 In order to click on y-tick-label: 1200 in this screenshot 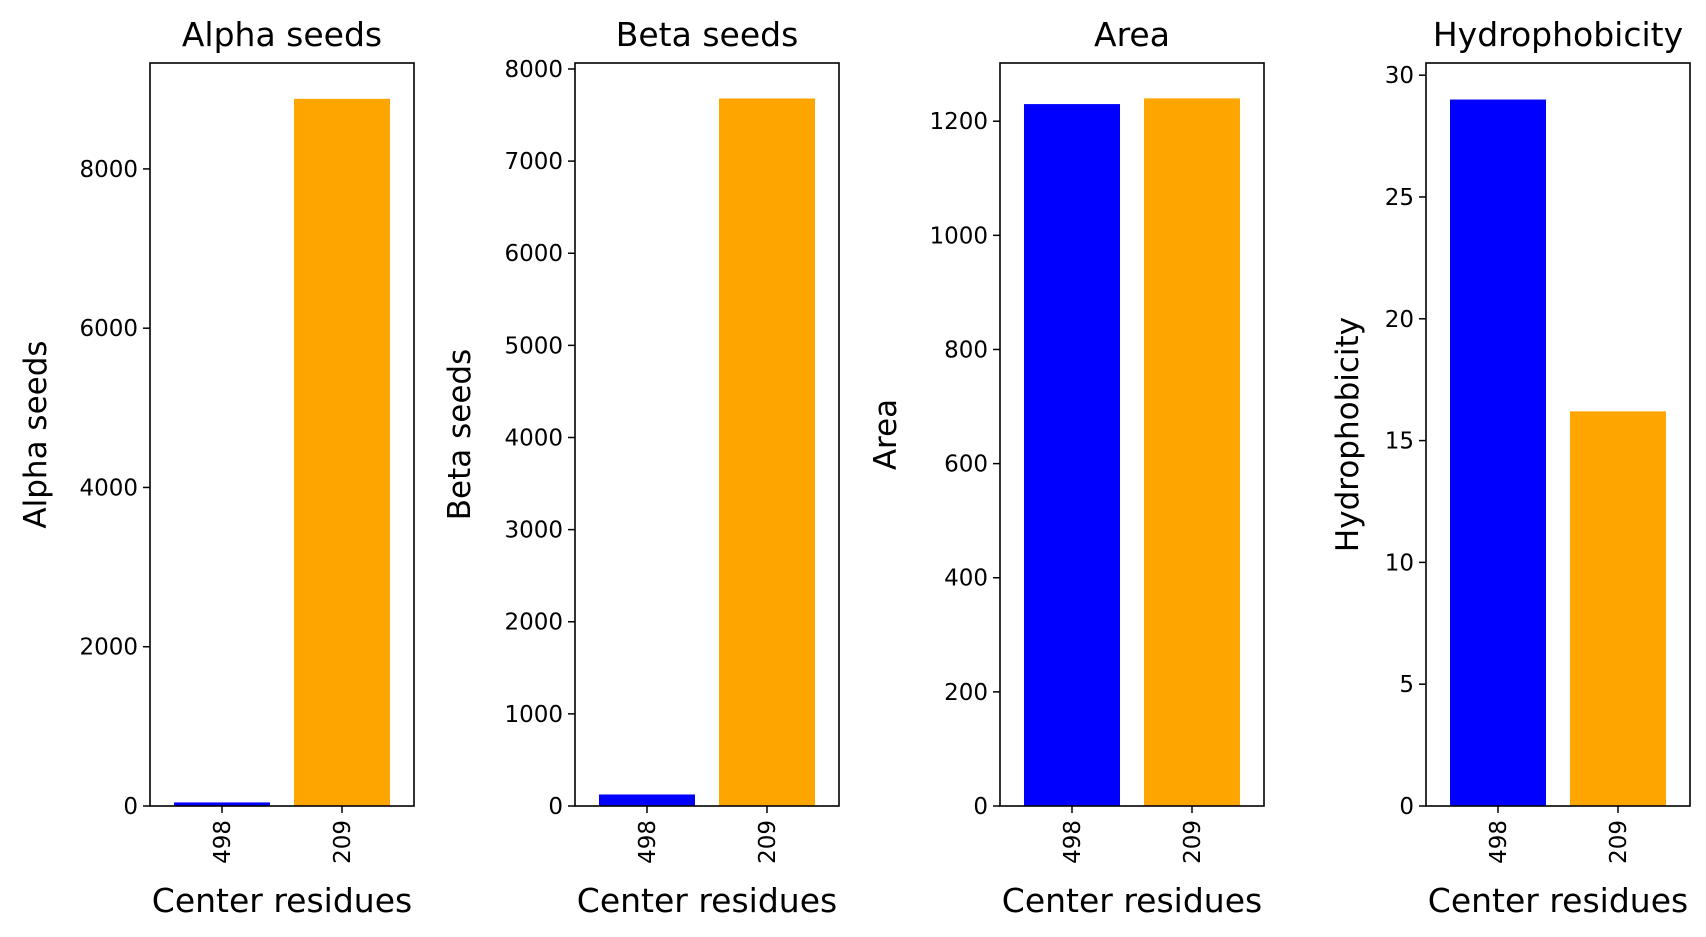, I will do `click(958, 122)`.